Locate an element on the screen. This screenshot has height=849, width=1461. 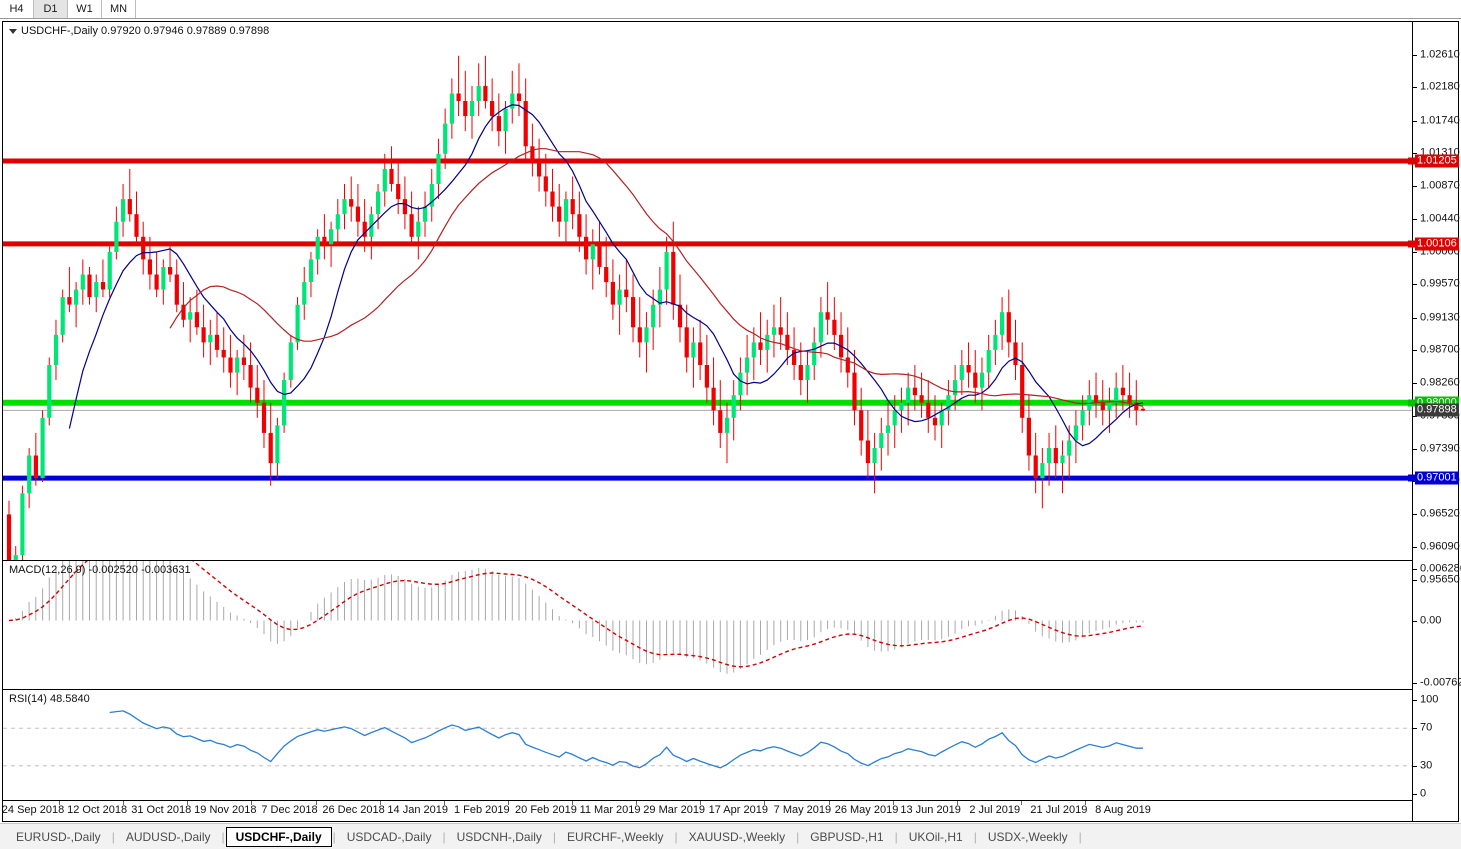
chart-tab-usdx-weekly: USDX-,Weekly is located at coordinates (1027, 836).